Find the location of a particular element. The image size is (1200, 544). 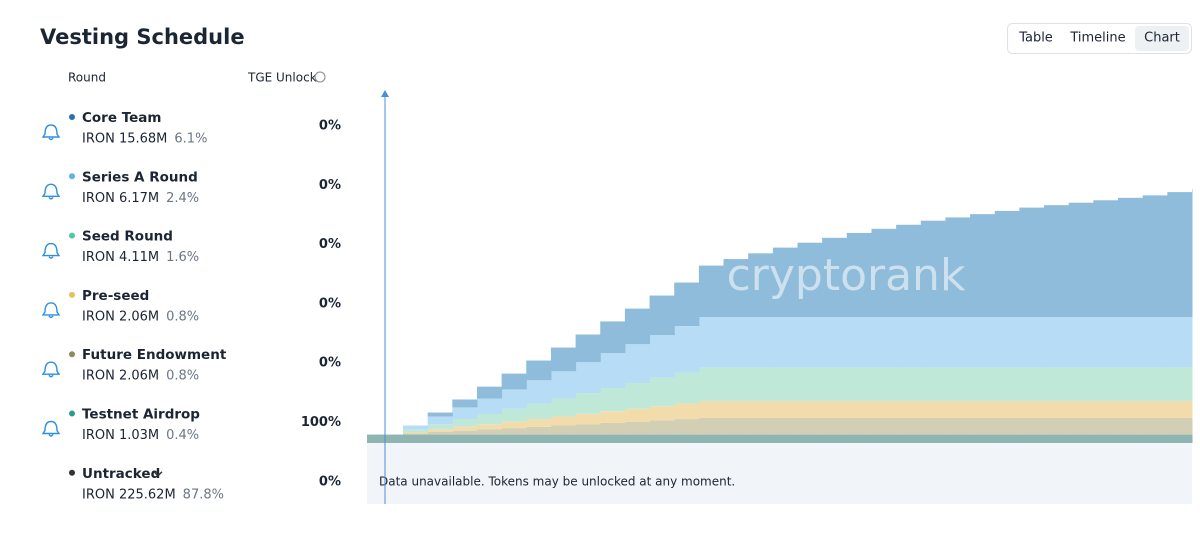

round-share: 2.4% is located at coordinates (182, 198).